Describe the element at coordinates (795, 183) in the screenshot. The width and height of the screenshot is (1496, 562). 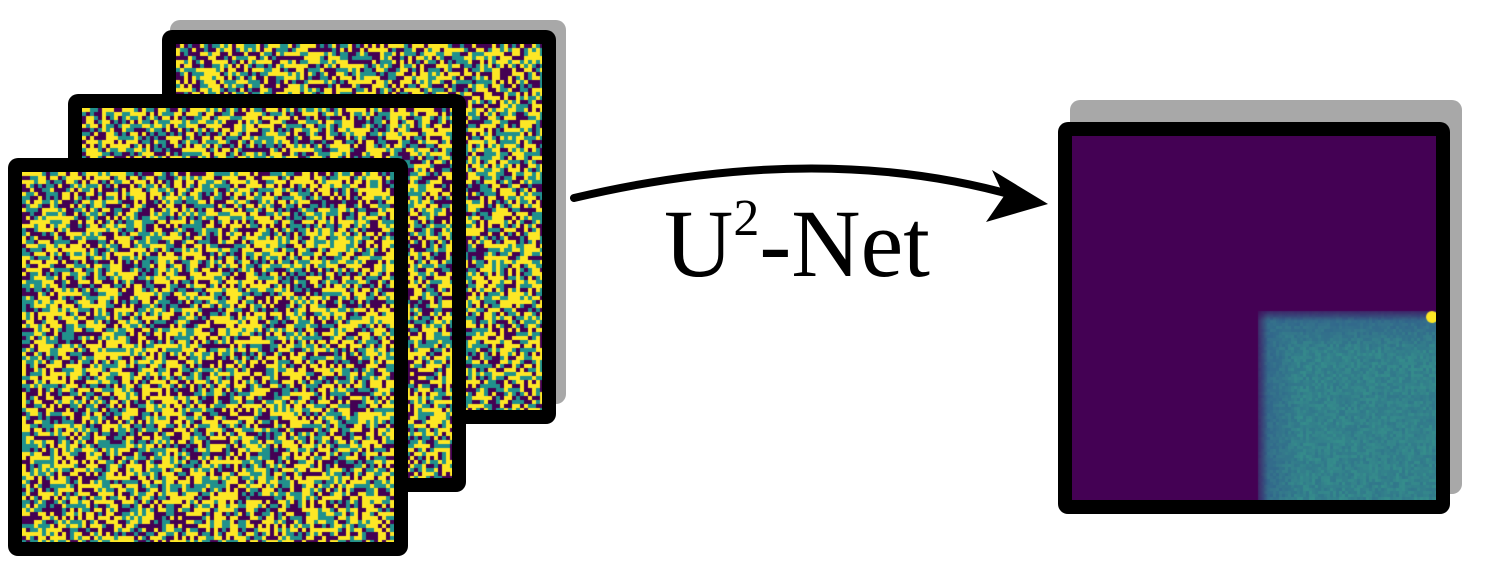
I see `arrow-shaft` at that location.